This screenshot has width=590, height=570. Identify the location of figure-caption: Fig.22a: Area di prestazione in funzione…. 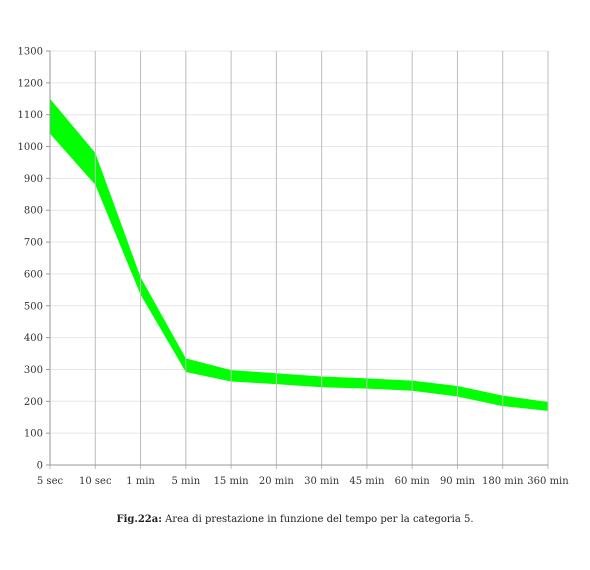
(295, 519).